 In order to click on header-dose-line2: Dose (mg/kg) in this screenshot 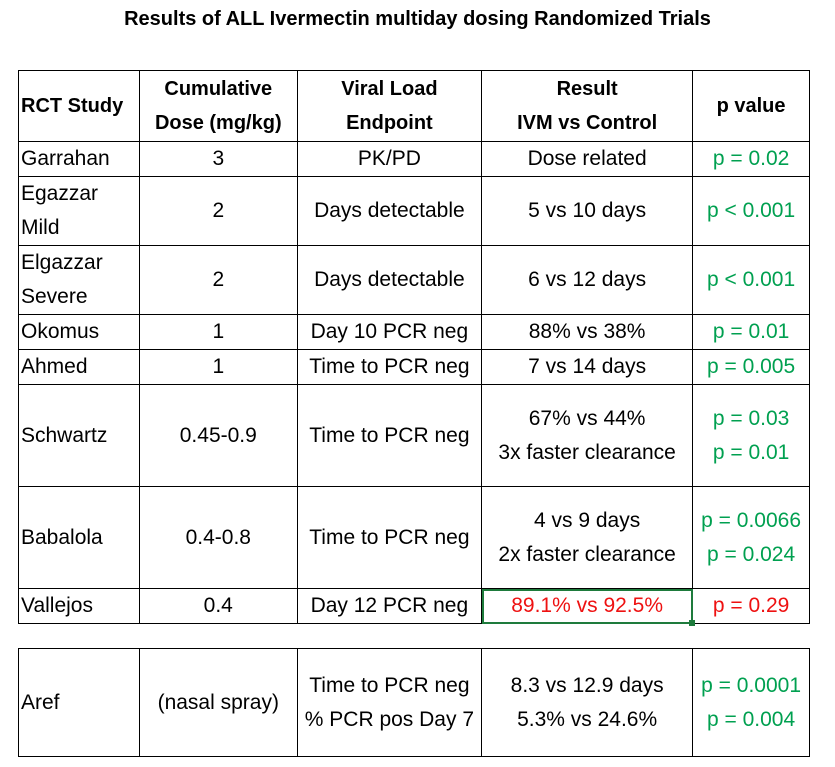, I will do `click(218, 123)`.